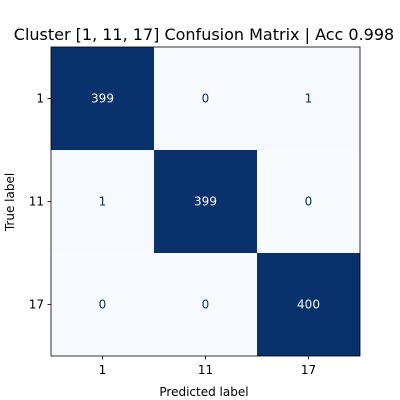 This screenshot has width=400, height=400. Describe the element at coordinates (10, 202) in the screenshot. I see `y-axis-label: True label` at that location.